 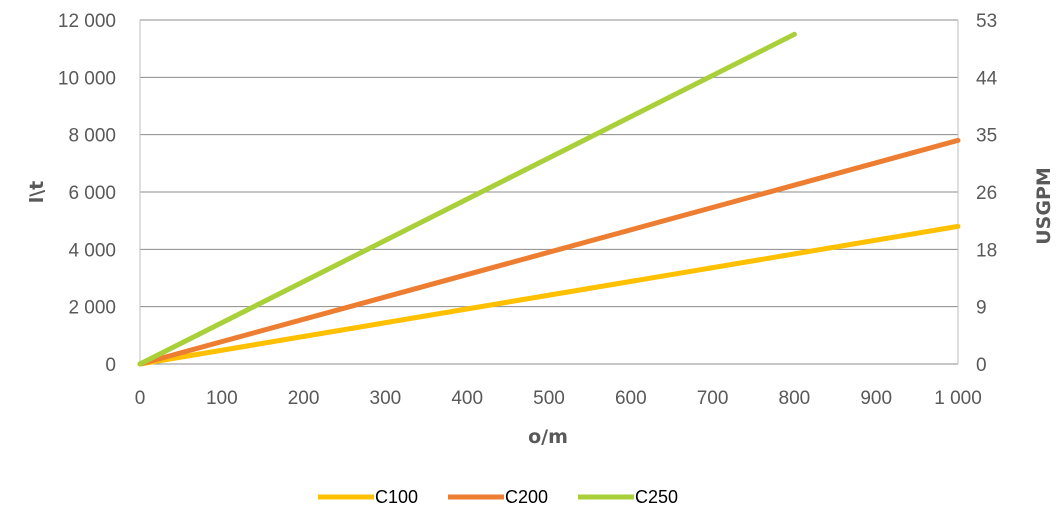 What do you see at coordinates (498, 497) in the screenshot?
I see `legend: C100 C200 C250` at bounding box center [498, 497].